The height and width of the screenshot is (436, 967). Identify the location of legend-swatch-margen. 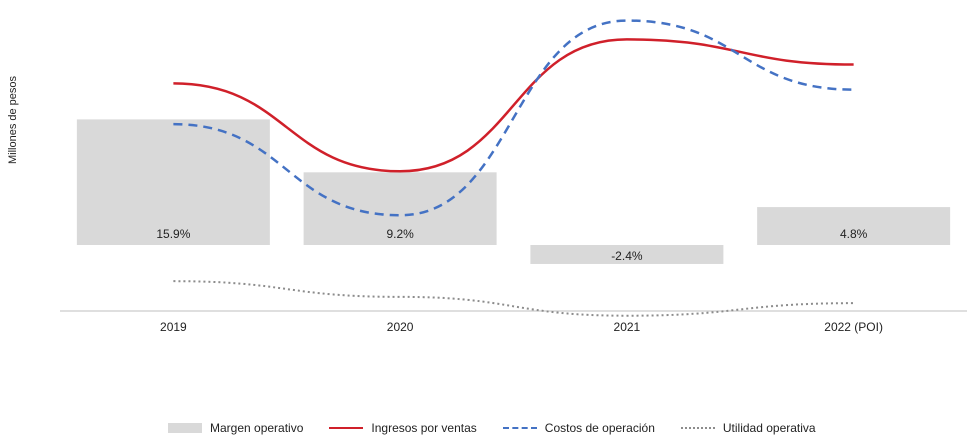
(185, 428).